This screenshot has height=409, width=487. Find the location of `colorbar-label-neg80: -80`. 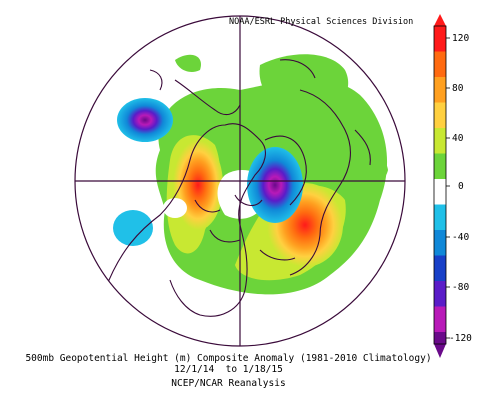

colorbar-label-neg80: -80 is located at coordinates (460, 287).